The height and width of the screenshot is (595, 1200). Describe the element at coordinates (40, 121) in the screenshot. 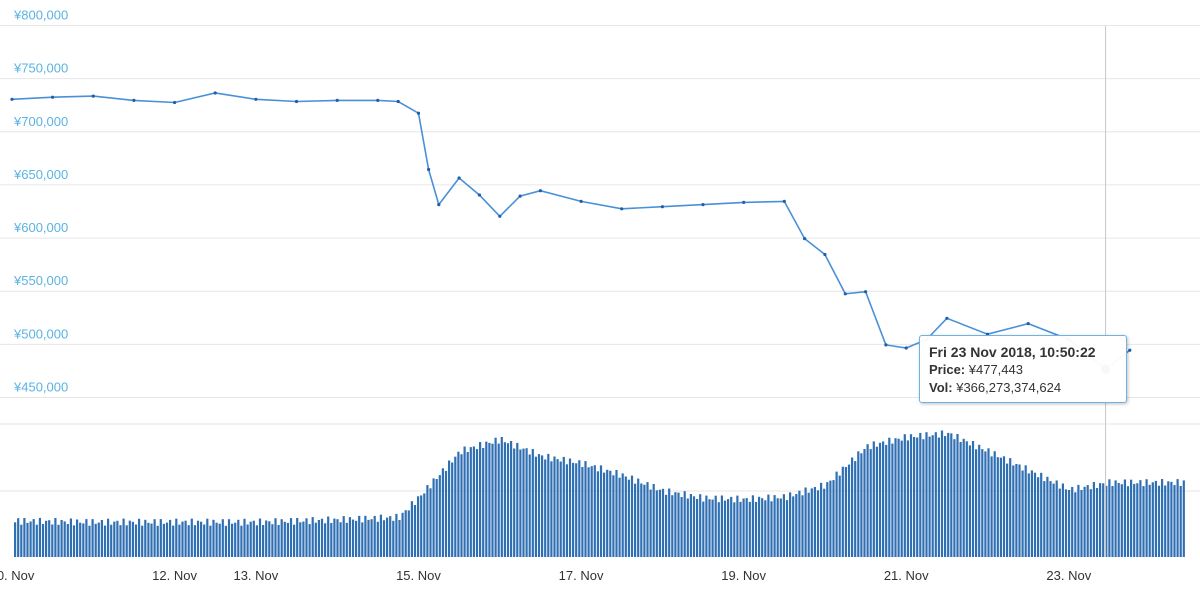

I see `y-tick-label: ¥700,000` at that location.